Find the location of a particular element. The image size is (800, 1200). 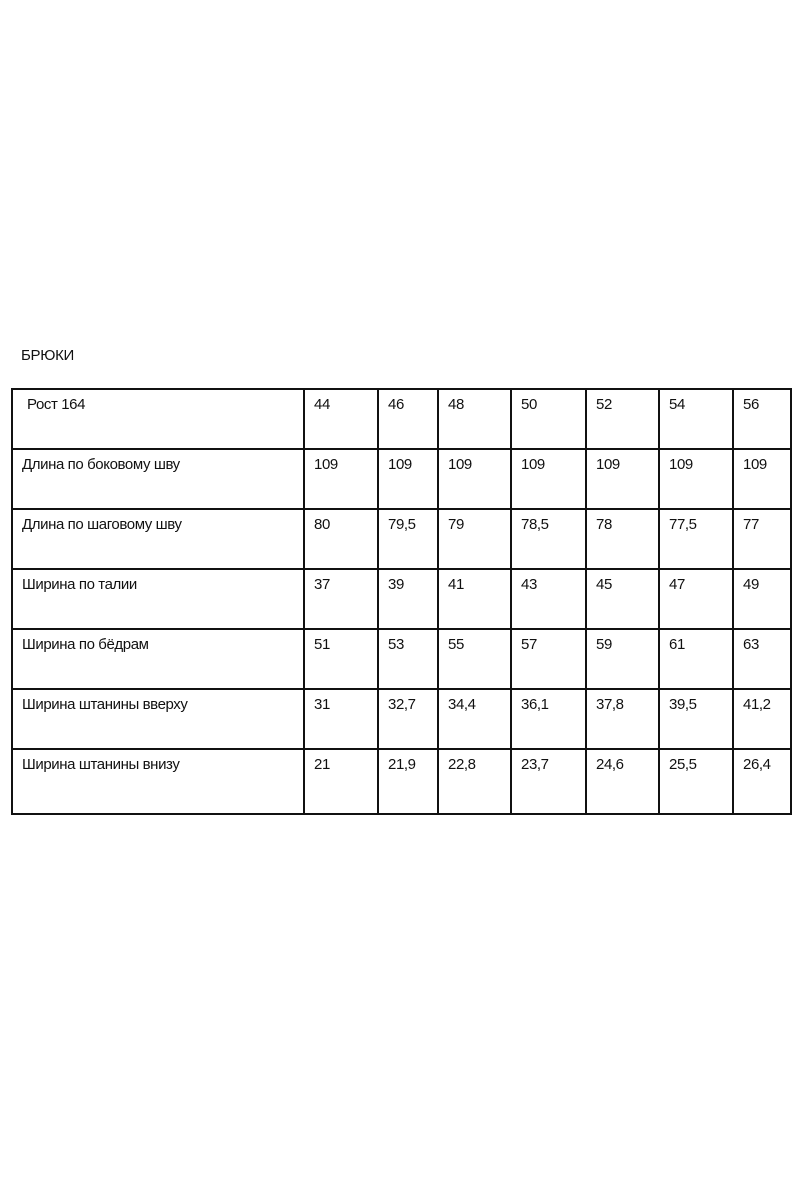

measurement-value-cell: 21 is located at coordinates (341, 781).